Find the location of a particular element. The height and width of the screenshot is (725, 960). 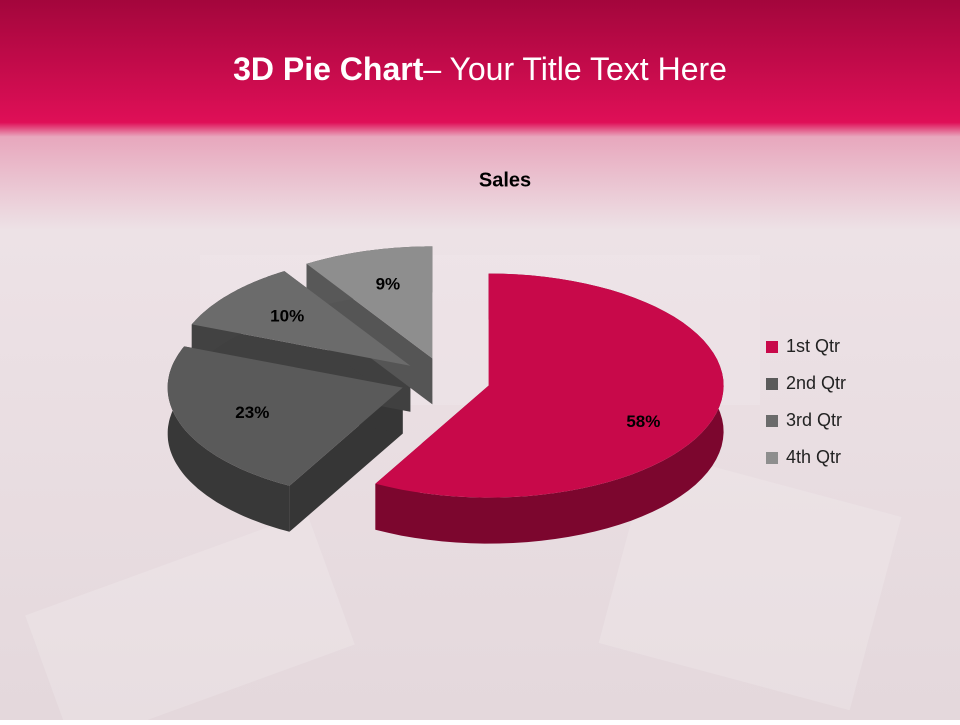

slide-title-bold: 3D Pie Chart is located at coordinates (328, 69).